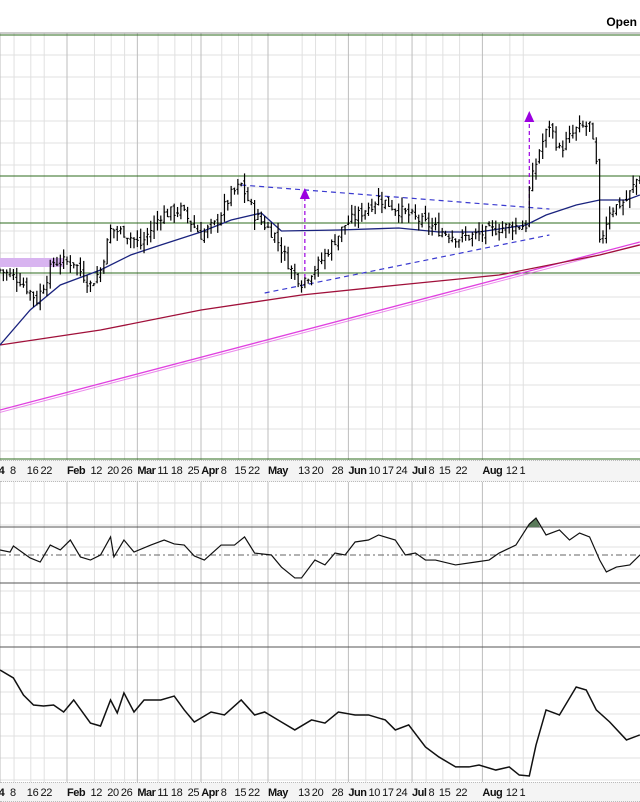 The height and width of the screenshot is (802, 640). What do you see at coordinates (337, 793) in the screenshot?
I see `x-tick-label: 28` at bounding box center [337, 793].